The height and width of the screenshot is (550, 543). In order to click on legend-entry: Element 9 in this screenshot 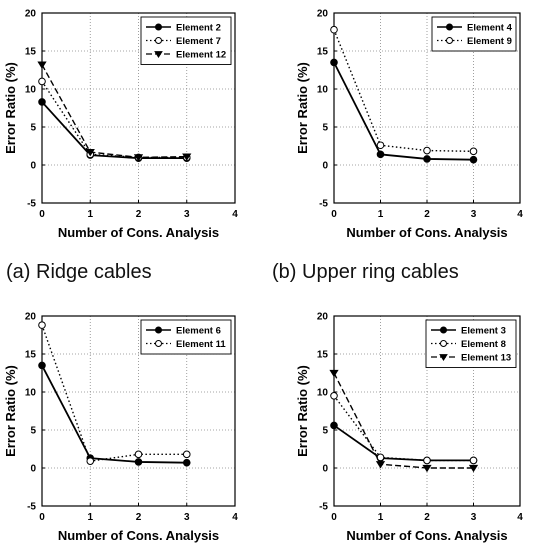, I will do `click(489, 41)`.